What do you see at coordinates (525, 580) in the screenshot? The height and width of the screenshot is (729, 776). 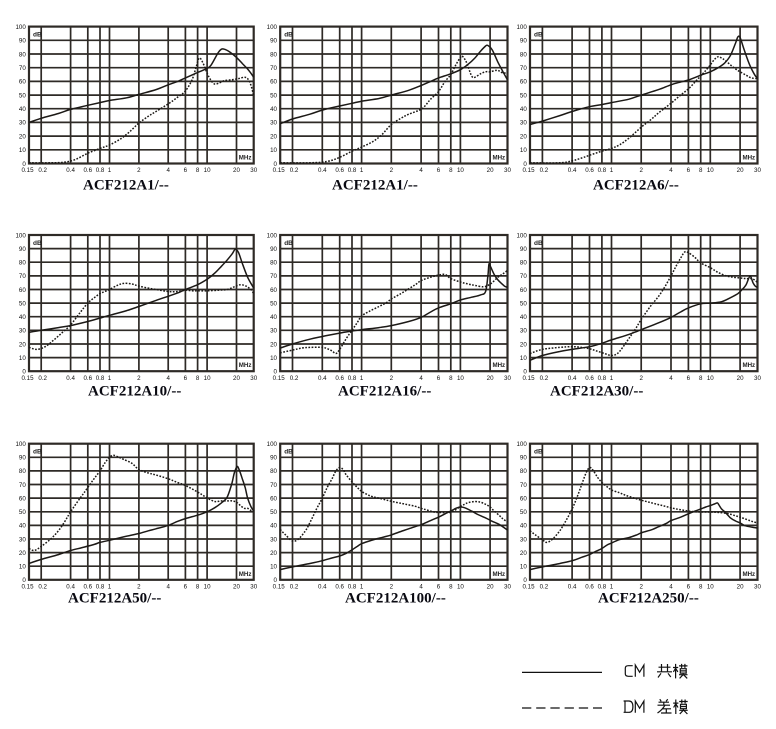 I see `svg-text: 0` at bounding box center [525, 580].